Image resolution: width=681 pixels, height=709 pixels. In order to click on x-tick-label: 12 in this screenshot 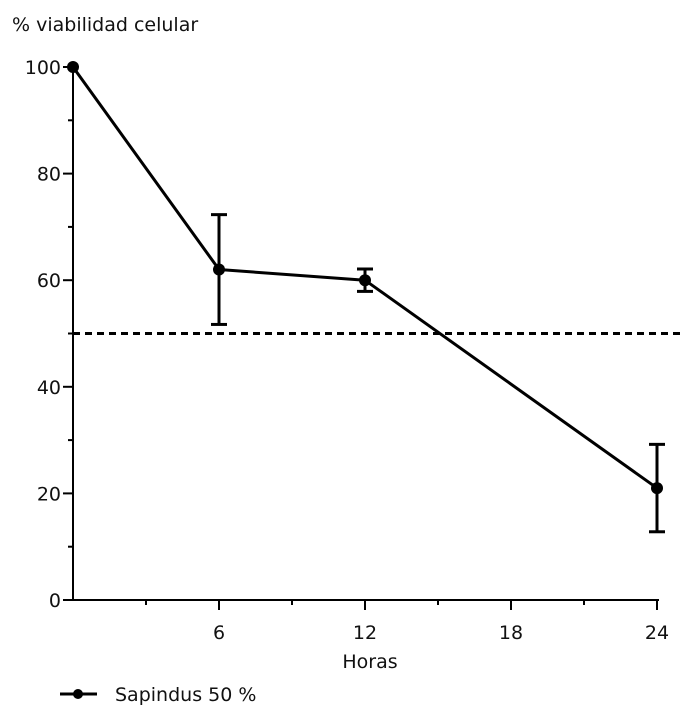, I will do `click(365, 633)`.